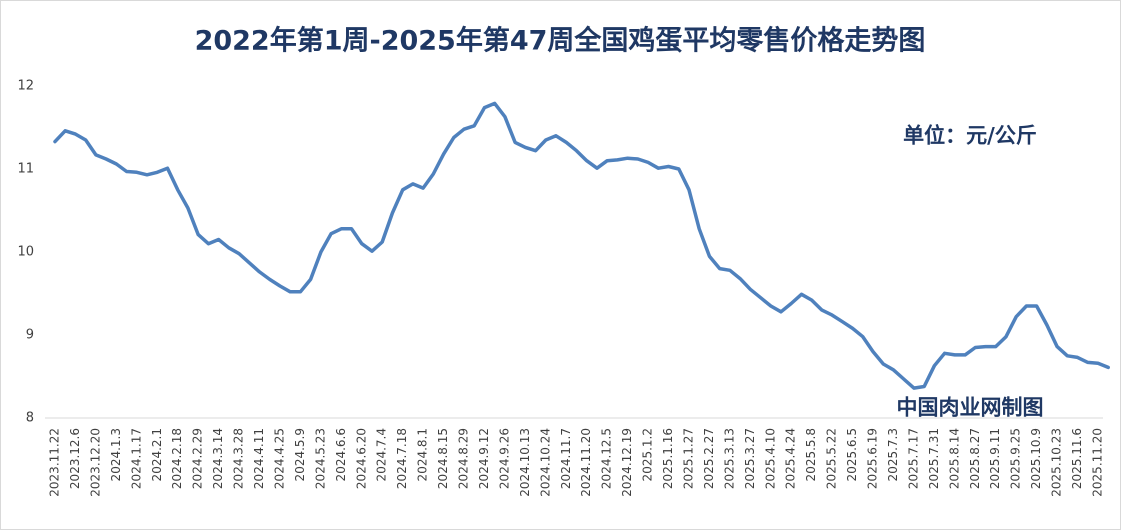 This screenshot has width=1121, height=530. I want to click on chart-title: 2022年第1周-2025年第47周全国鸡蛋平均零售价格走势图, so click(560, 41).